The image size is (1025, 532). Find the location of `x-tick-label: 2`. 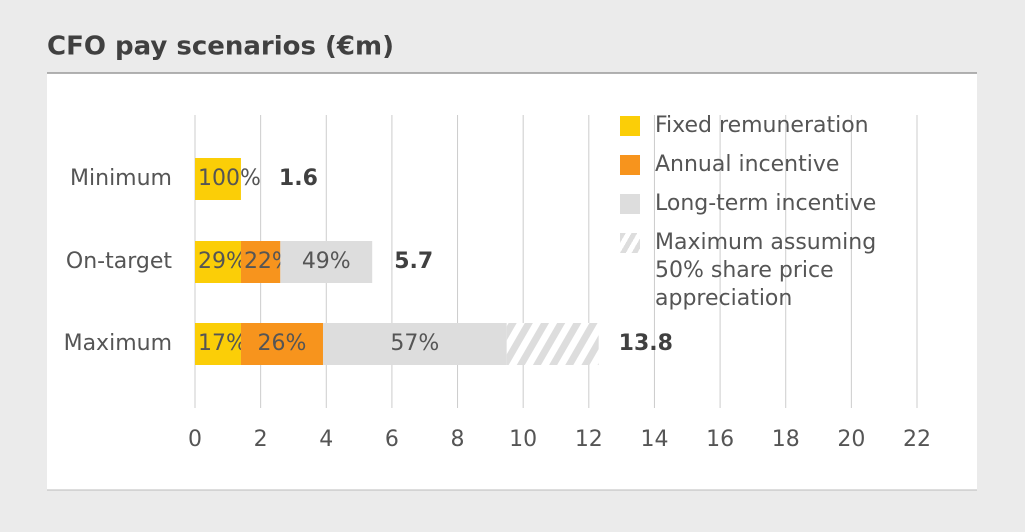

x-tick-label: 2 is located at coordinates (261, 439).